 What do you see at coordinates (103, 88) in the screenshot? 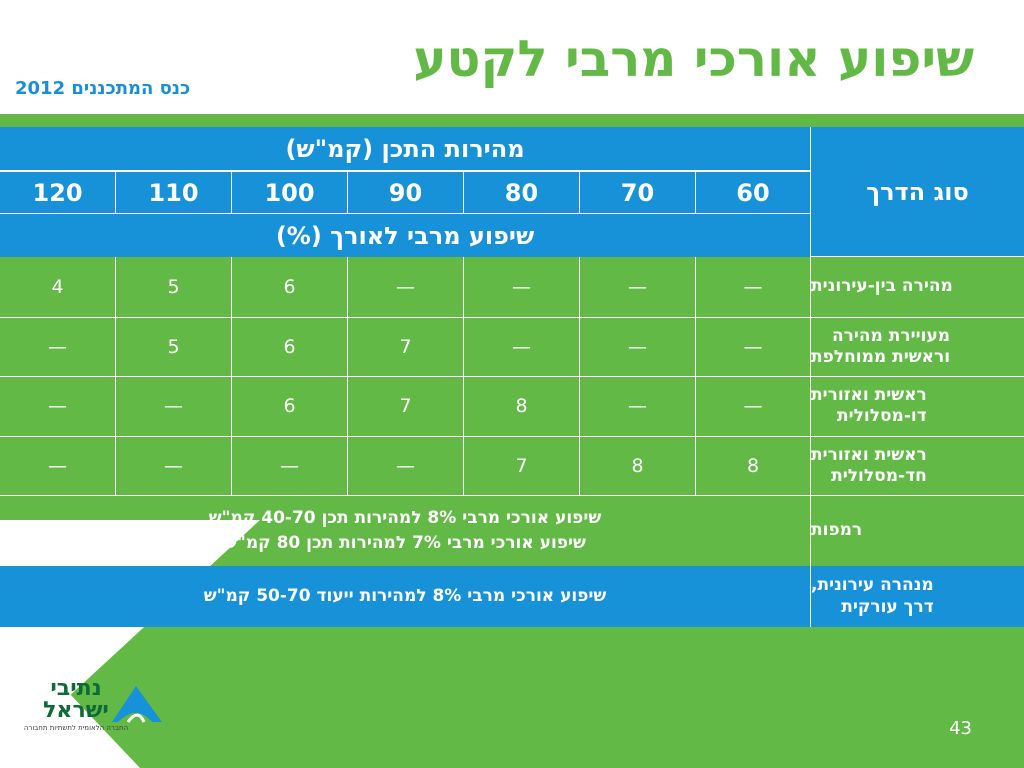
I see `slide-subtitle: כנס המתכננים 2012` at bounding box center [103, 88].